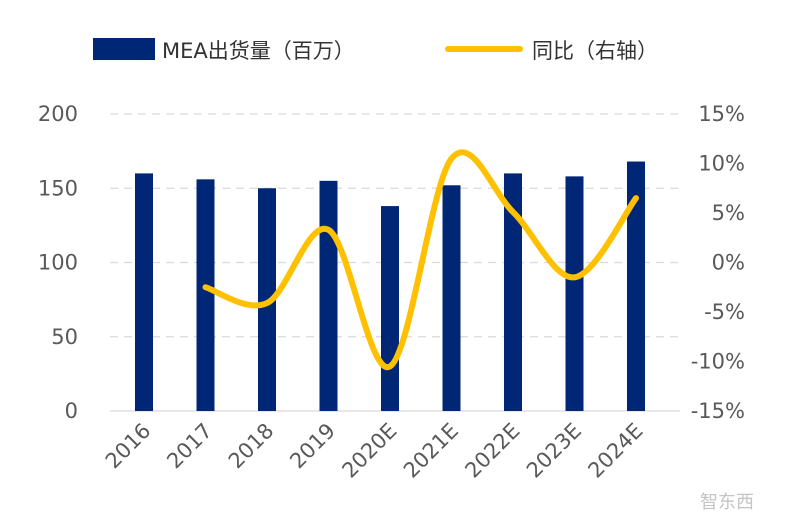  Describe the element at coordinates (58, 188) in the screenshot. I see `left-tick-label: 150` at that location.